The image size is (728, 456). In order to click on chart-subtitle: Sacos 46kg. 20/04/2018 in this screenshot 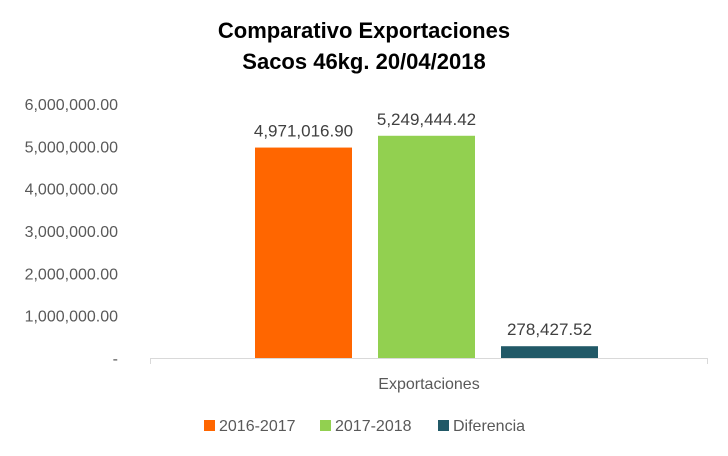, I will do `click(364, 61)`.